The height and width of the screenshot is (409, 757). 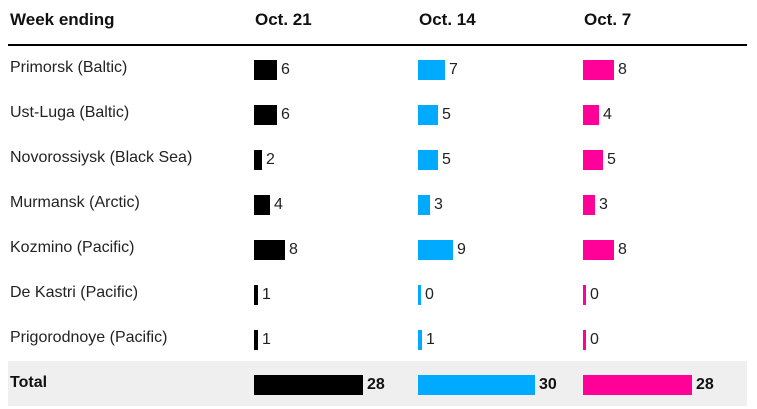 I want to click on table-row: Novorossiysk (Black Sea) 2 5 5, so click(x=377, y=158).